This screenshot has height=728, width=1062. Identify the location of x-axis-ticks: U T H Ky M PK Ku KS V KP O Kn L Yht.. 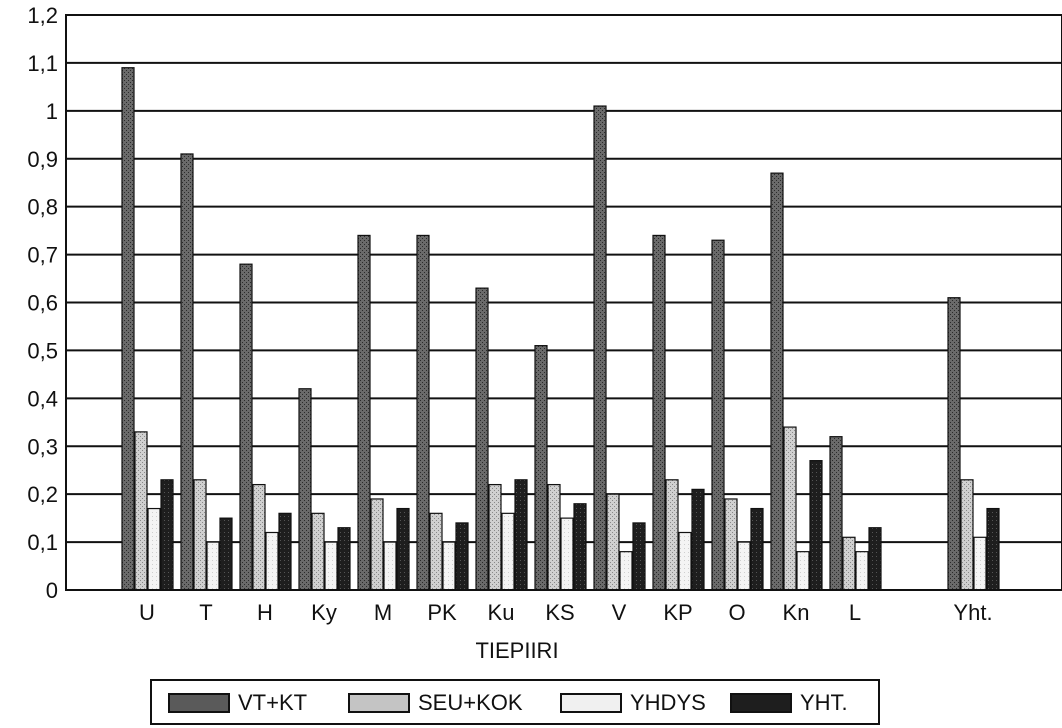
(566, 612).